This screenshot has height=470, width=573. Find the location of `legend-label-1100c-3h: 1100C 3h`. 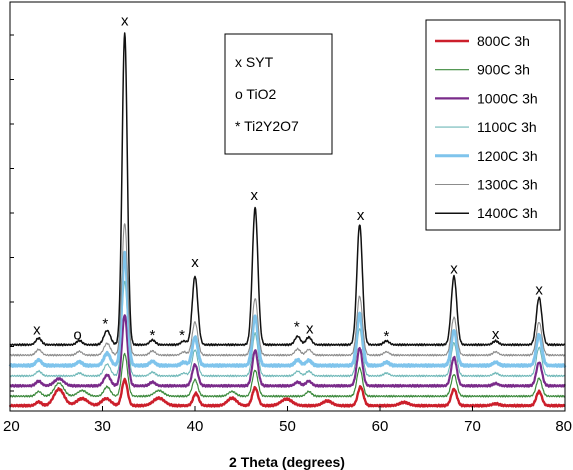

legend-label-1100c-3h: 1100C 3h is located at coordinates (507, 127).